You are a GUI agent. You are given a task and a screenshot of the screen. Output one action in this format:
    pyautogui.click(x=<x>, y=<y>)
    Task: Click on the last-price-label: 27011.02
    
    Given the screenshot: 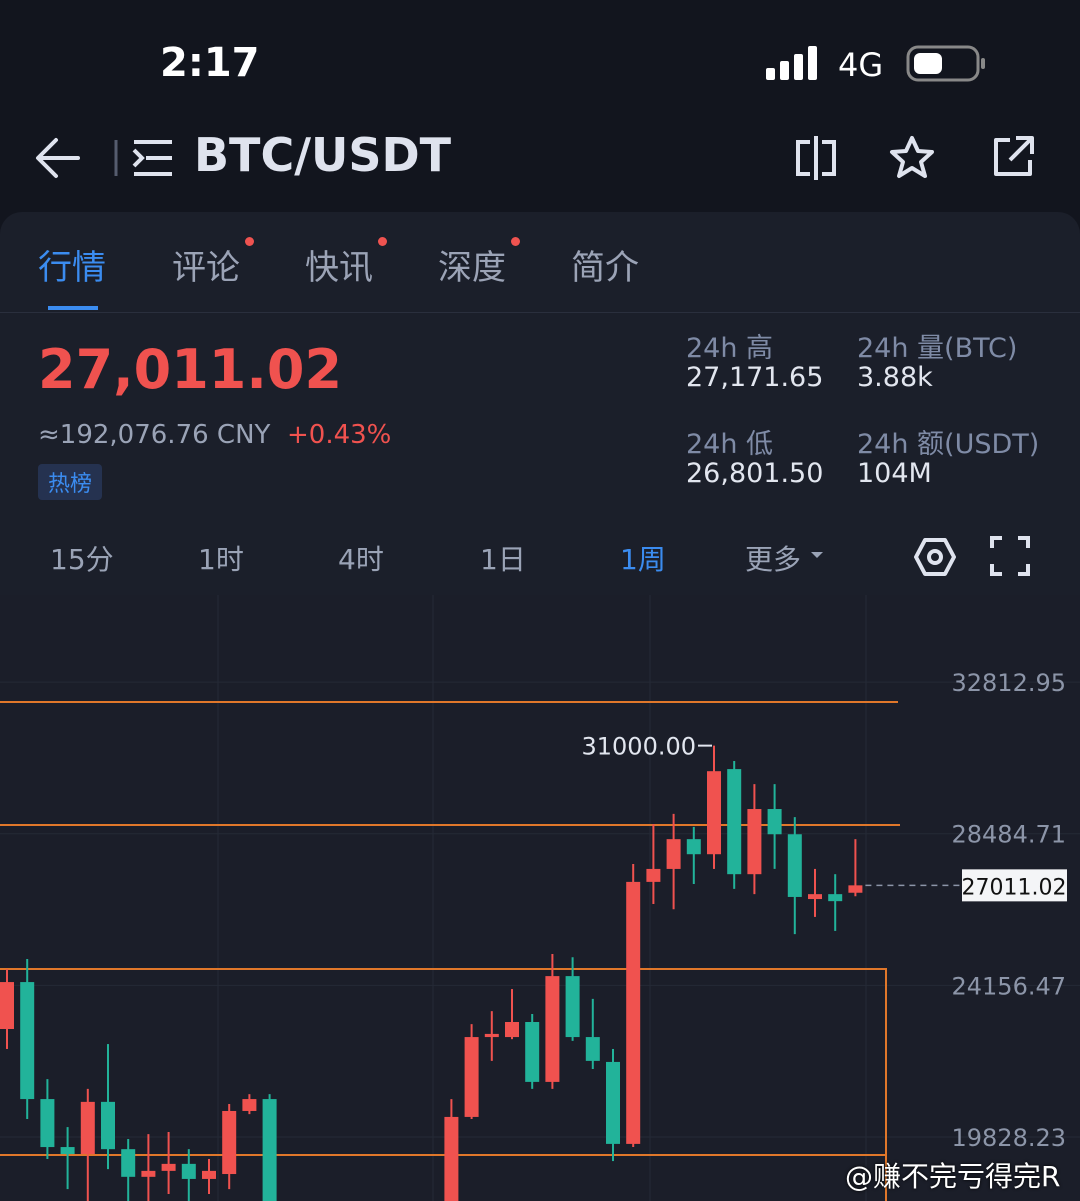 What is the action you would take?
    pyautogui.click(x=1014, y=887)
    